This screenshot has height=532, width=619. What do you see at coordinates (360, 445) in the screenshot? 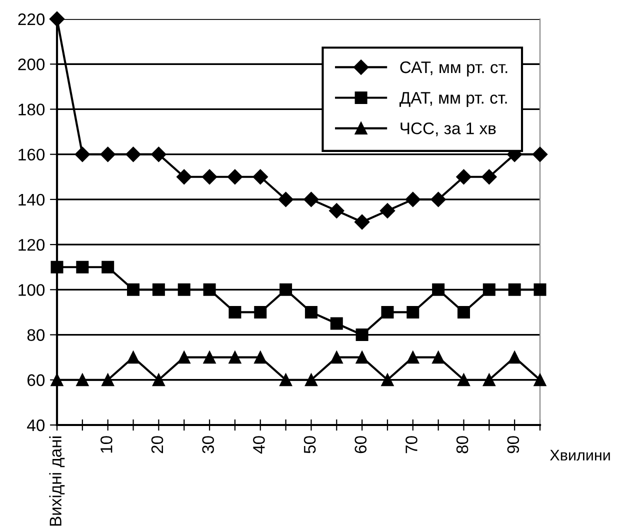
I see `x-tick-label: 60` at bounding box center [360, 445].